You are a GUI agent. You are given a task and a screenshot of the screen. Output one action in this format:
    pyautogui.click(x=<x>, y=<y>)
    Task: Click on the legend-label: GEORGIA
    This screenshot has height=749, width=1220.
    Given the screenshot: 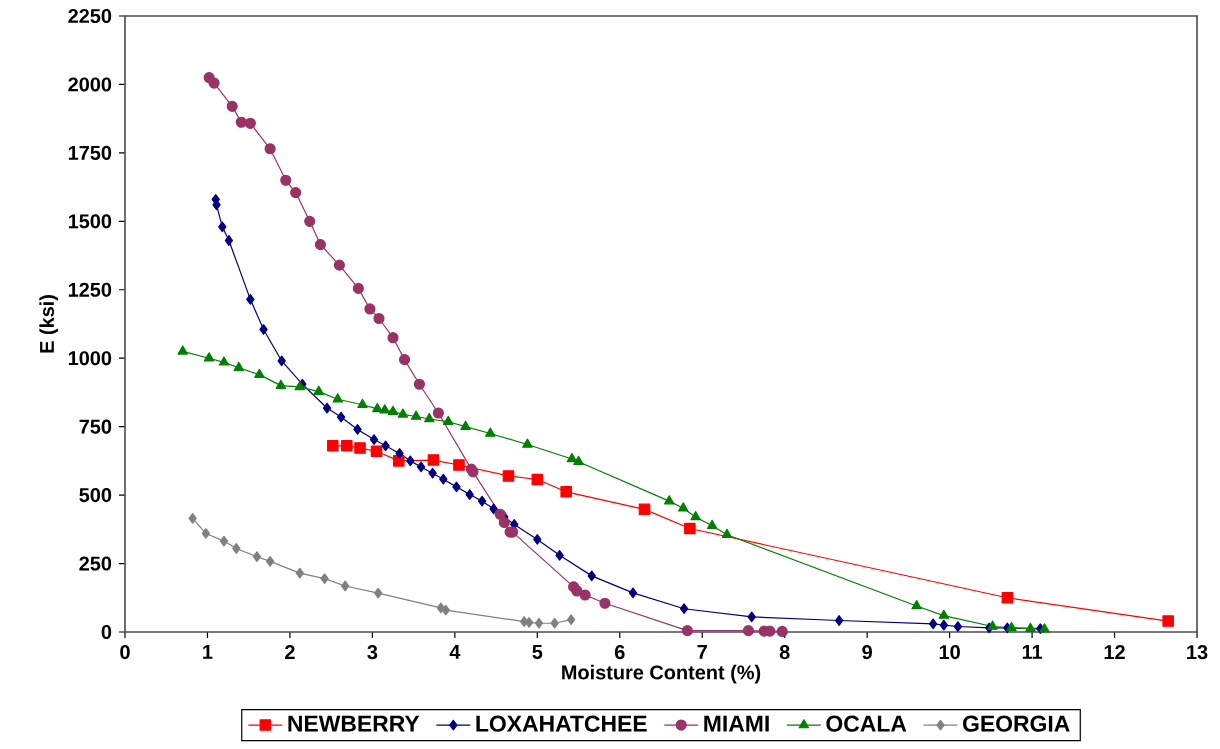 What is the action you would take?
    pyautogui.click(x=1016, y=723)
    